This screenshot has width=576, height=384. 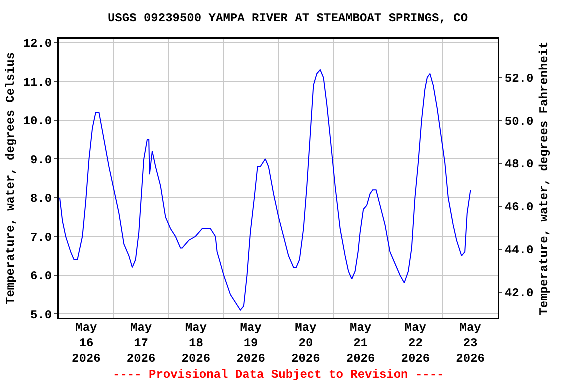 What do you see at coordinates (196, 343) in the screenshot?
I see `x-tick-label: May 18 2026` at bounding box center [196, 343].